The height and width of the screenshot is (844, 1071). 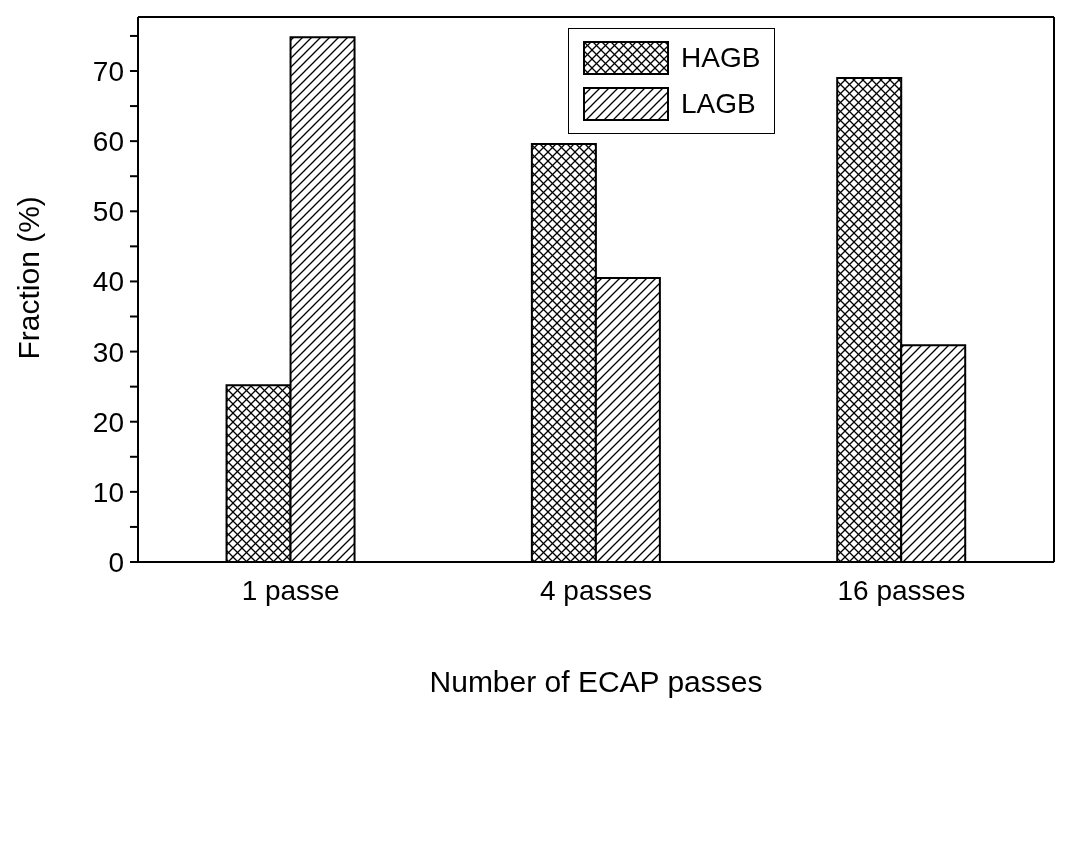 What do you see at coordinates (108, 352) in the screenshot?
I see `y-tick-label: 30` at bounding box center [108, 352].